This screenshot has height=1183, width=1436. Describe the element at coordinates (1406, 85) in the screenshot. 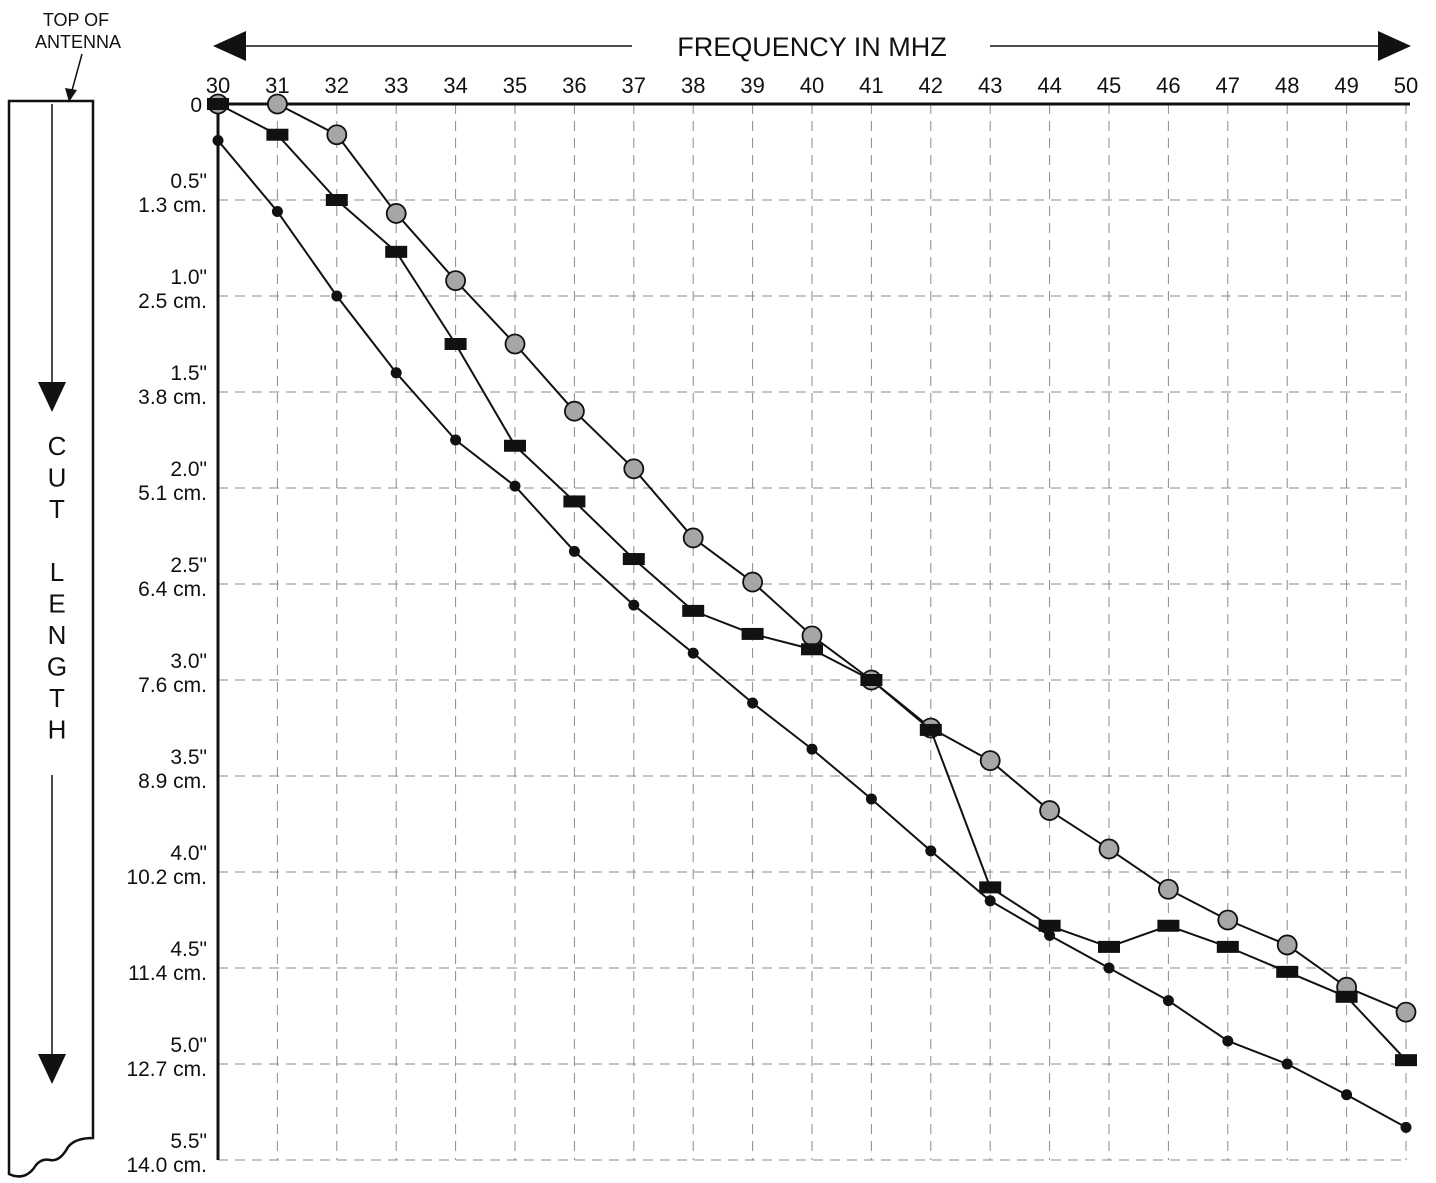

I see `x-tick-label: 50` at that location.